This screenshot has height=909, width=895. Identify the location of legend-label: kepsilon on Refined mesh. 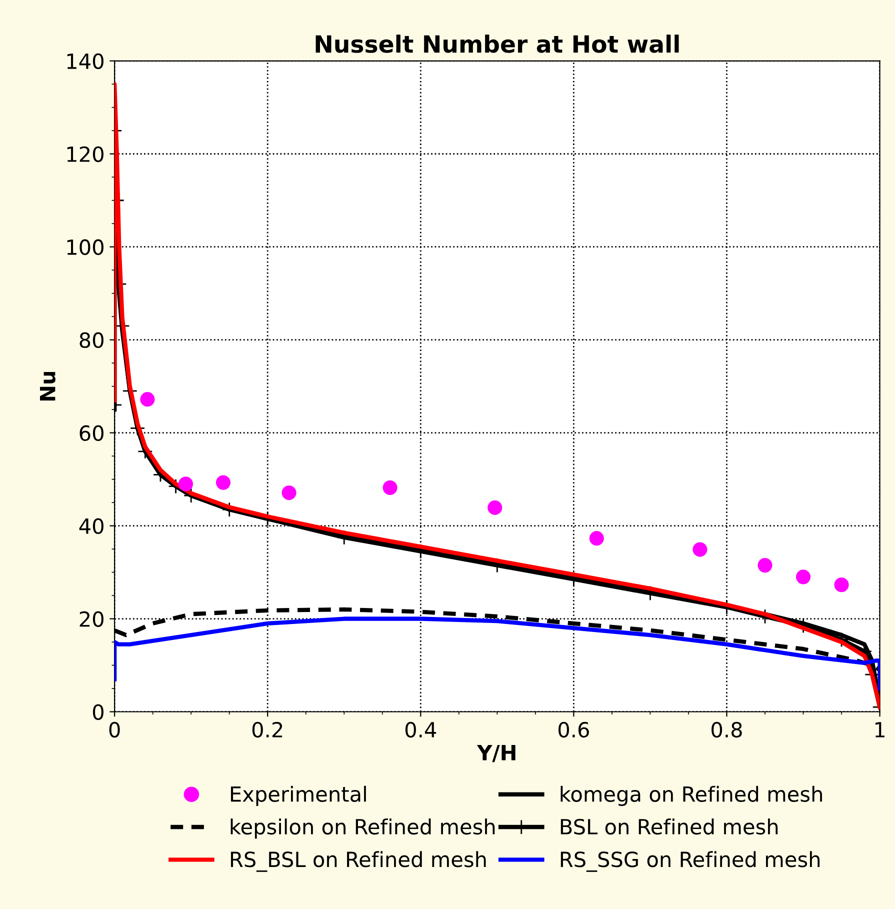
(362, 828).